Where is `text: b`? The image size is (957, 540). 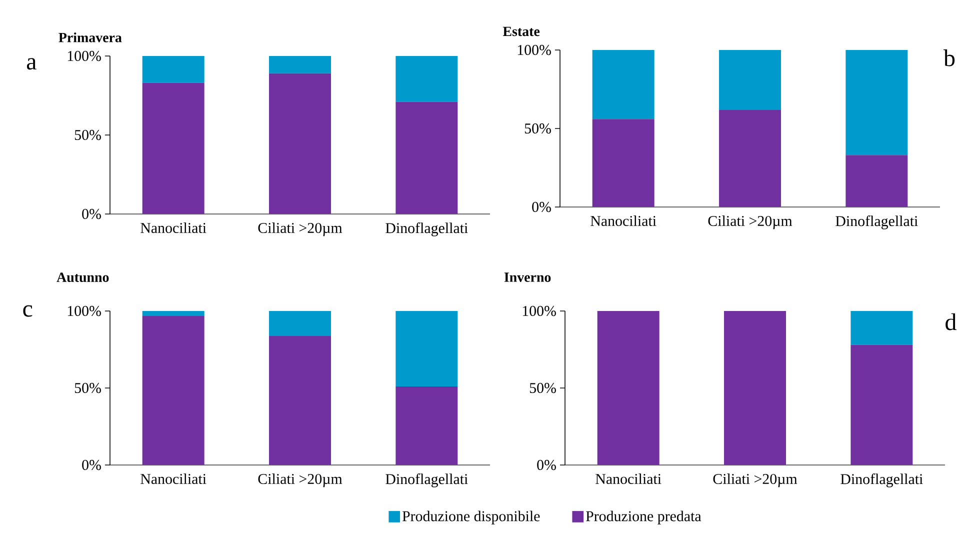
text: b is located at coordinates (949, 57).